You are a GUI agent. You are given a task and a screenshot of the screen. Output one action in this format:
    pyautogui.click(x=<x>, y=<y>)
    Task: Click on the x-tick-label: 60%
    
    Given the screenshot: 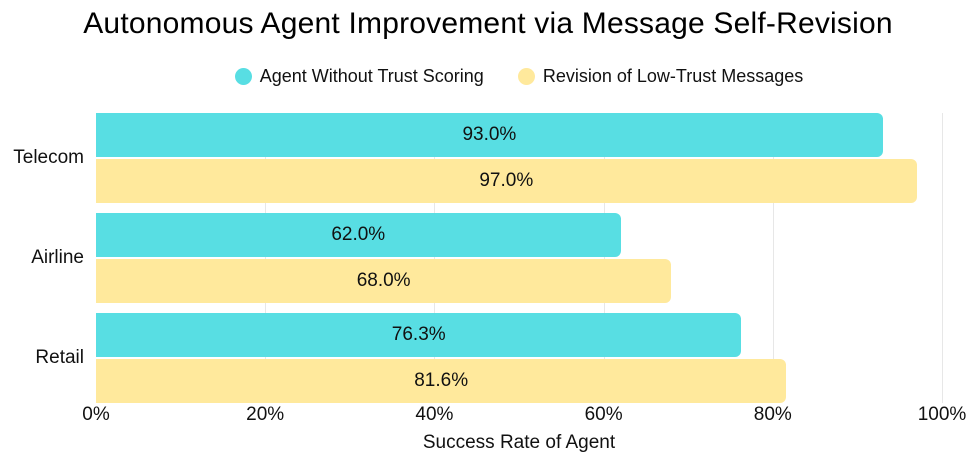 What is the action you would take?
    pyautogui.click(x=603, y=414)
    